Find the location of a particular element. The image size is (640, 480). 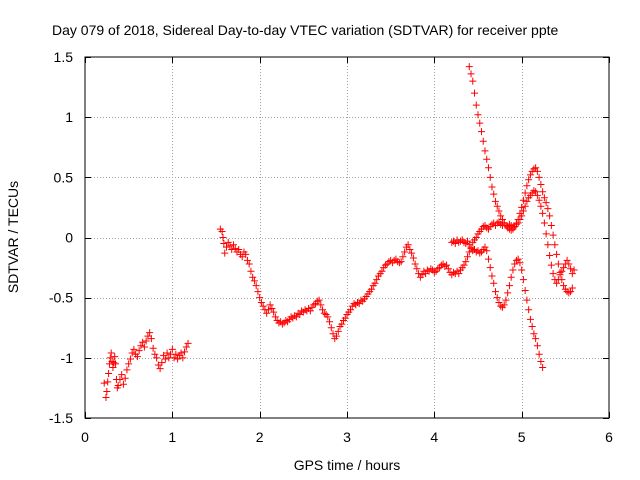

x-axis-label: GPS time / hours is located at coordinates (347, 465).